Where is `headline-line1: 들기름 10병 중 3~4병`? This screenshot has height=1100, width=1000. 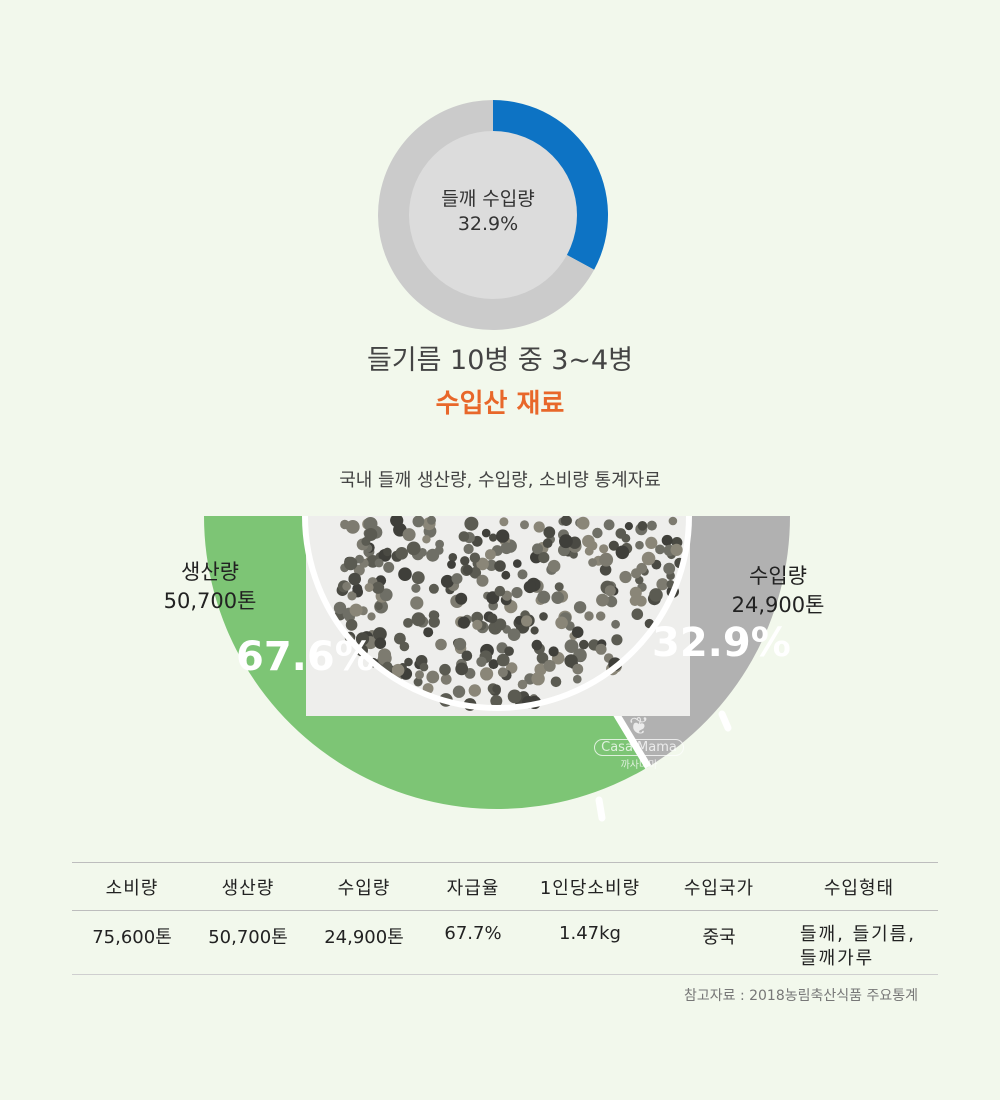 headline-line1: 들기름 10병 중 3~4병 is located at coordinates (500, 360).